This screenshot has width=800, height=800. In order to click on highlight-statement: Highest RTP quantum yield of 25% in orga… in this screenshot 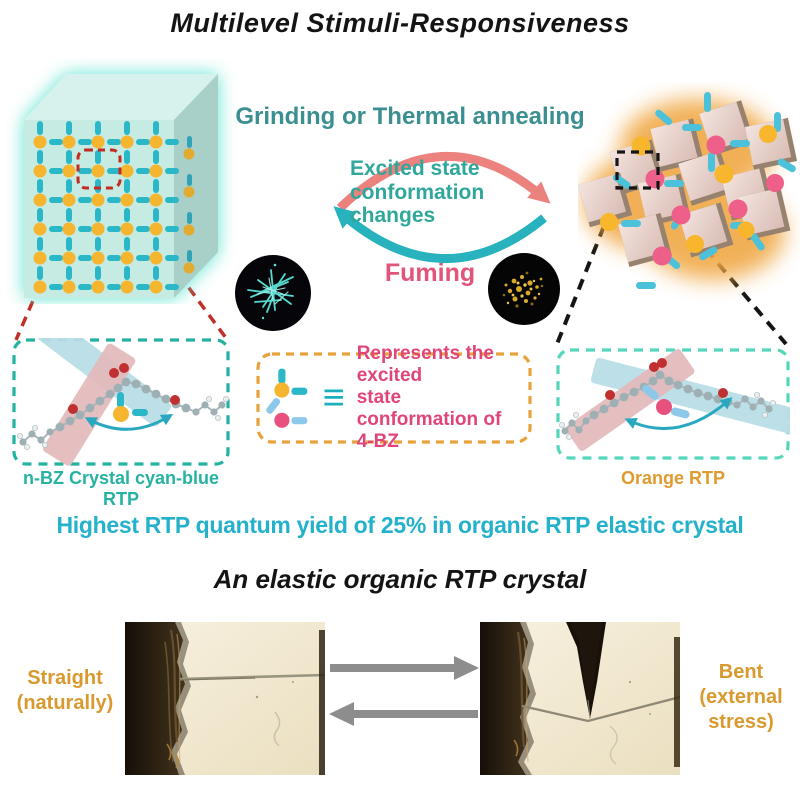, I will do `click(400, 525)`.